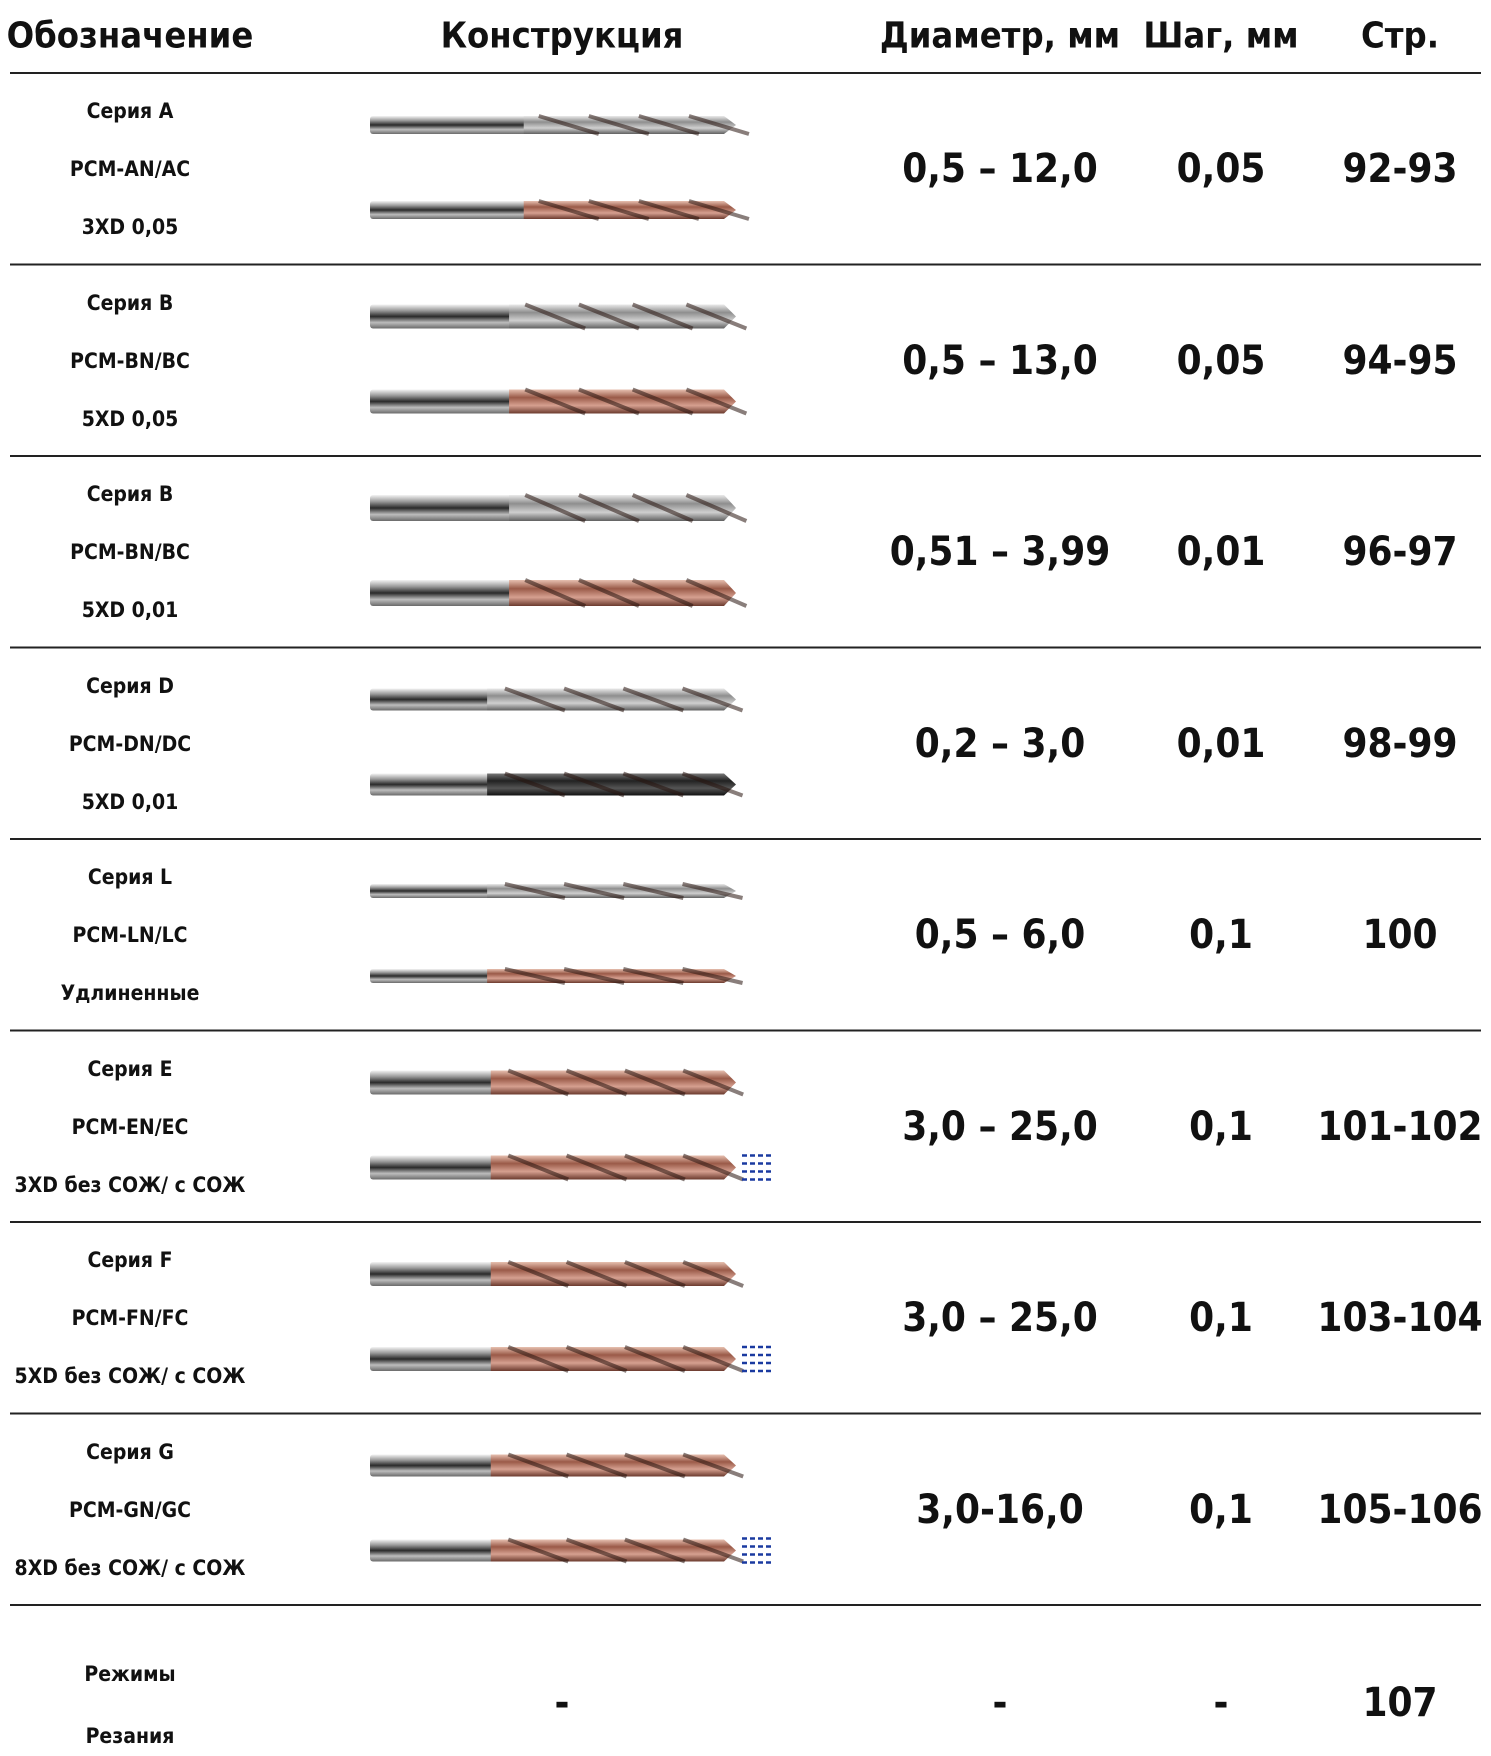  I want to click on page-value: 94-95, so click(1400, 360).